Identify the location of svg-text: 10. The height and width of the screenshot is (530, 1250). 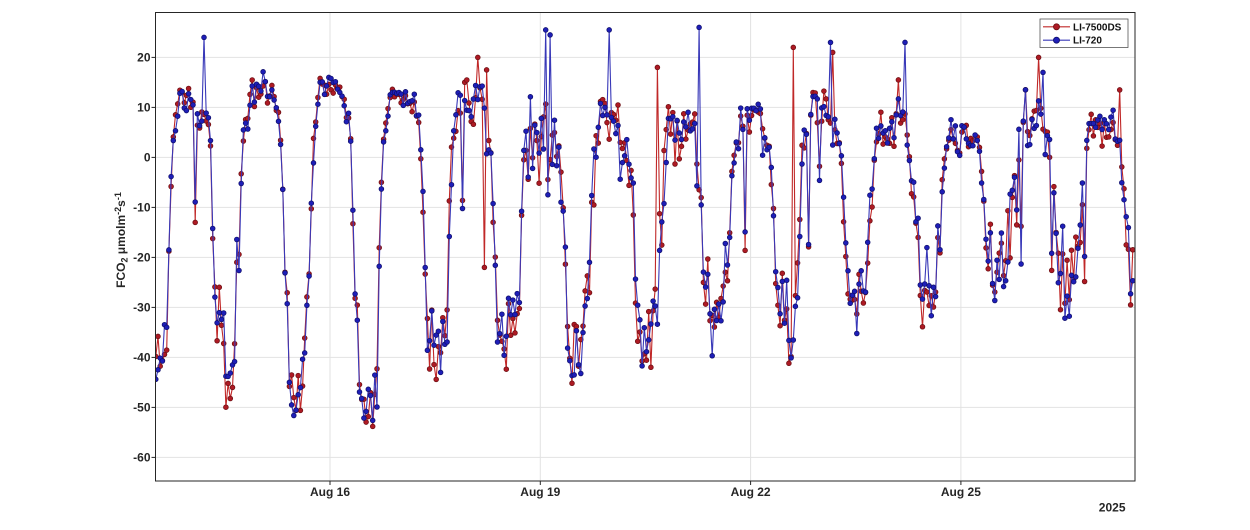
(144, 108).